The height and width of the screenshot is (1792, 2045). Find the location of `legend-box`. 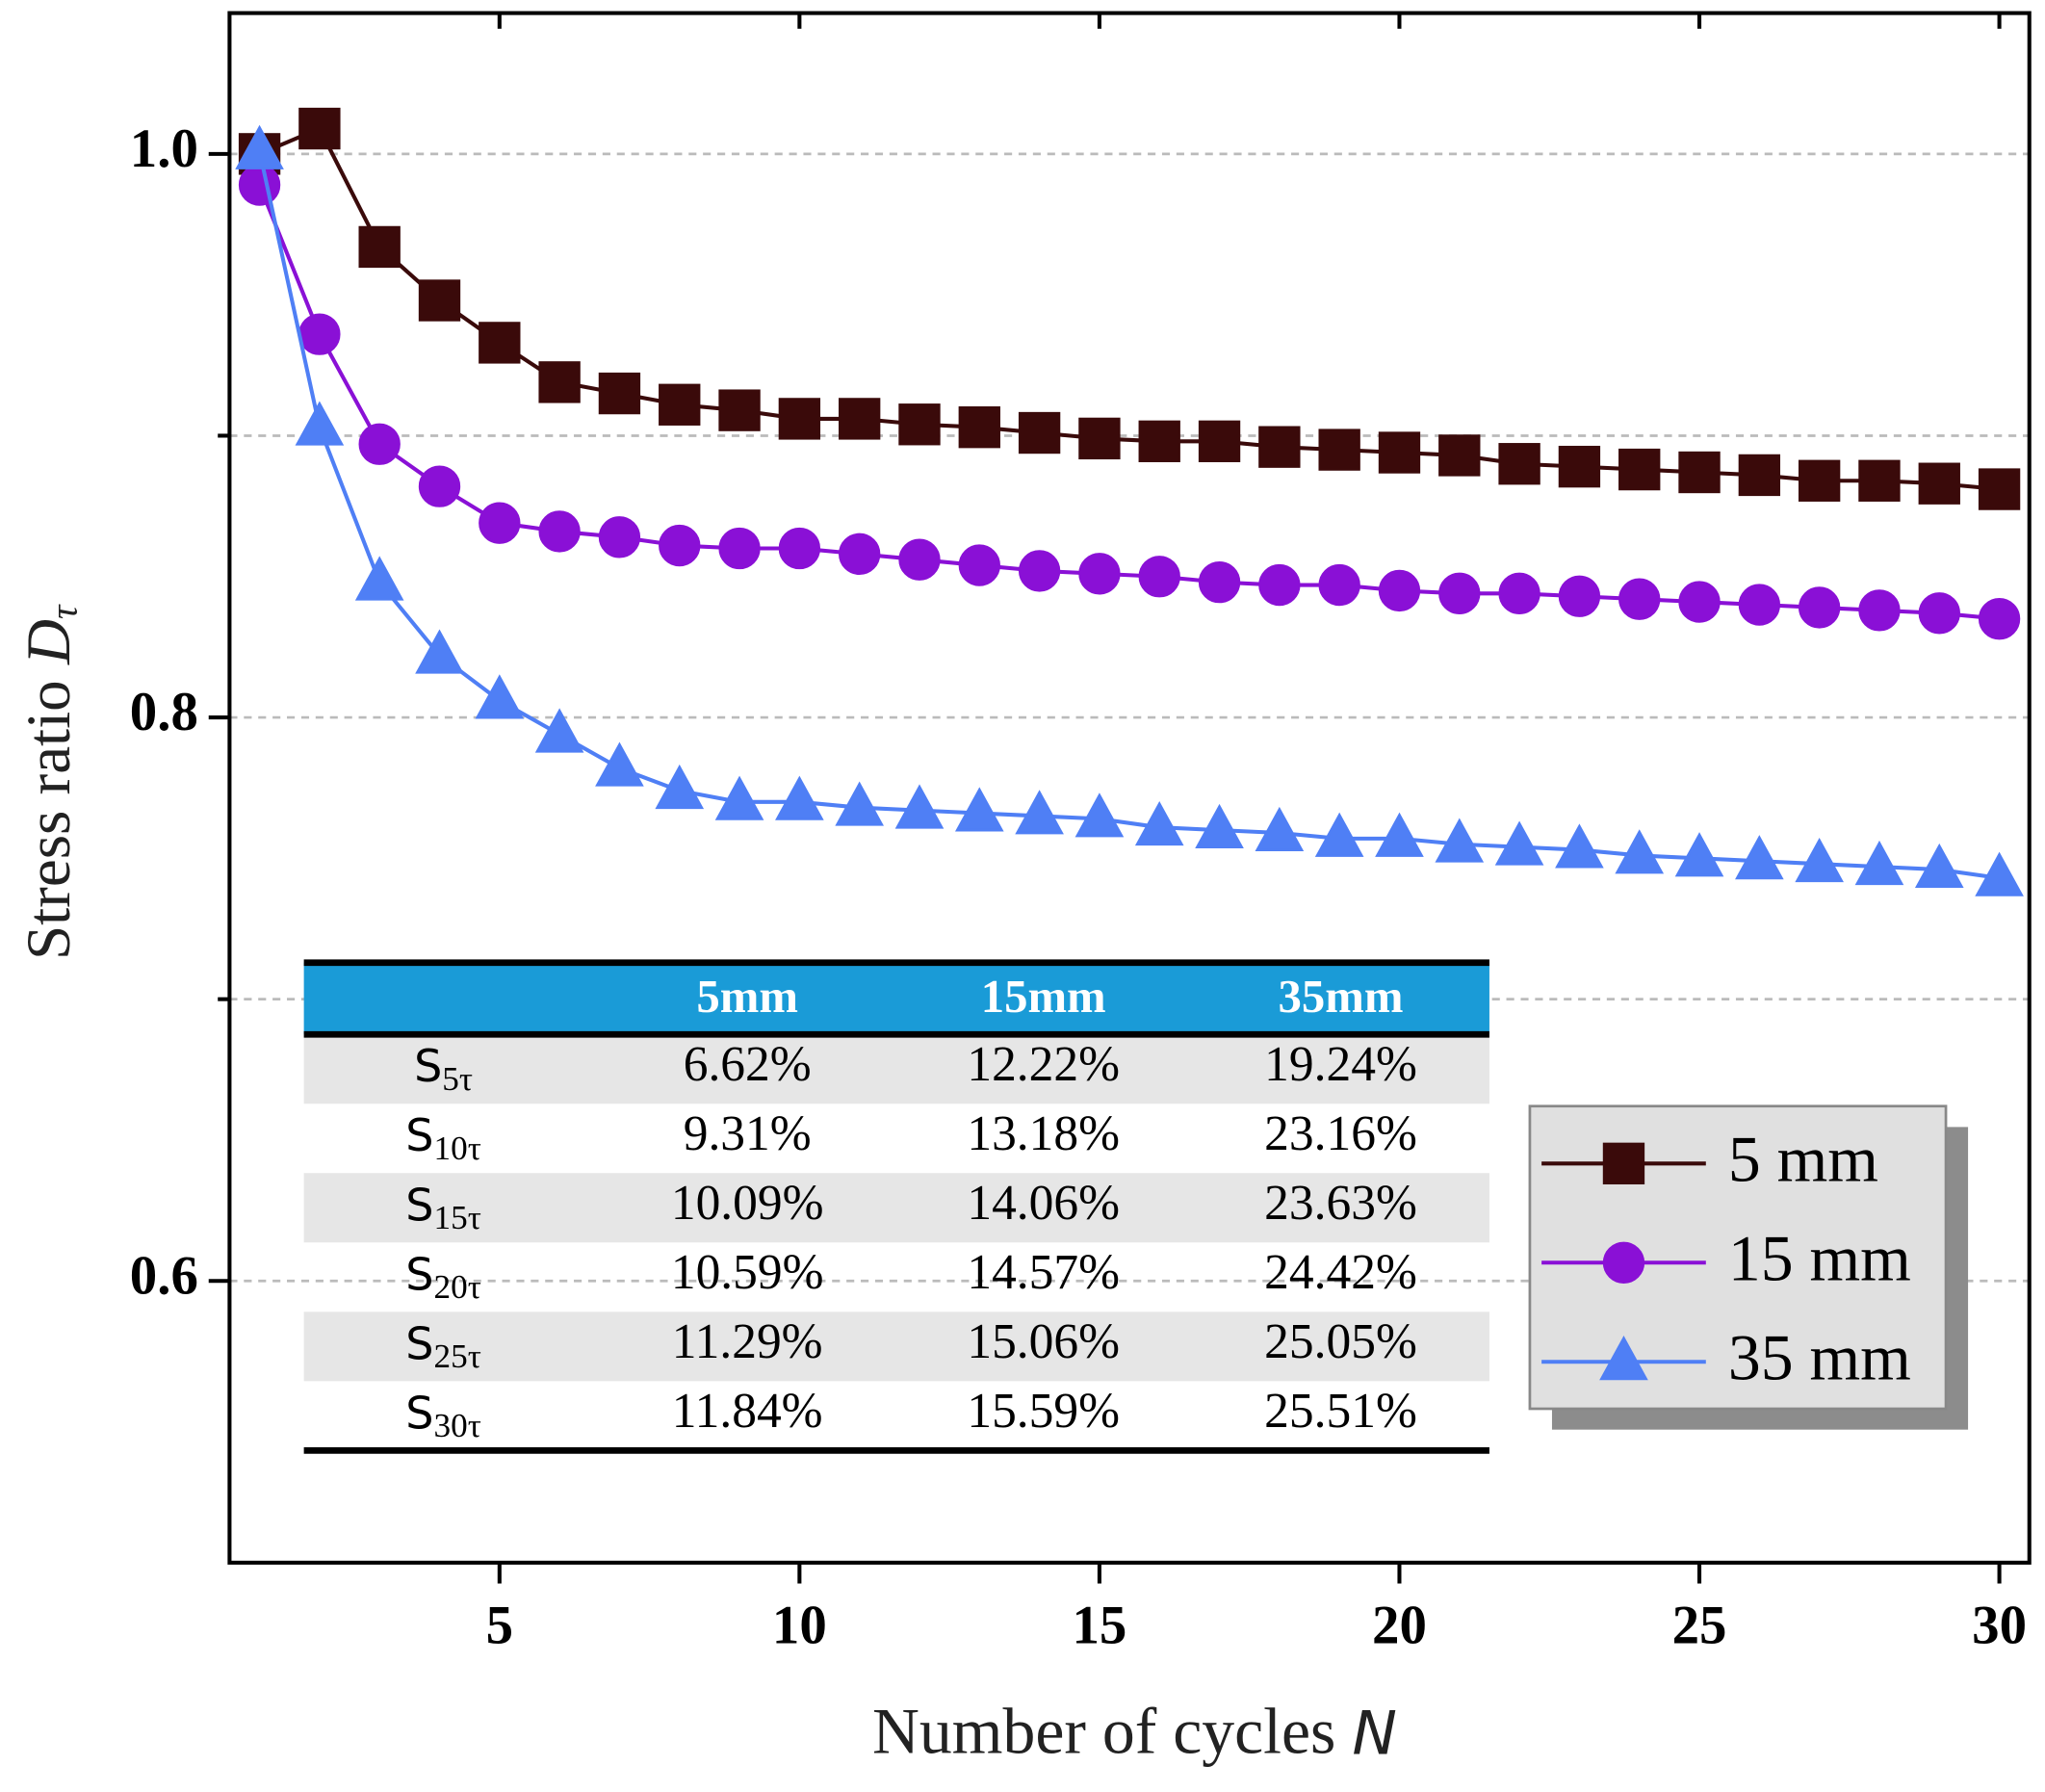

legend-box is located at coordinates (1738, 1257).